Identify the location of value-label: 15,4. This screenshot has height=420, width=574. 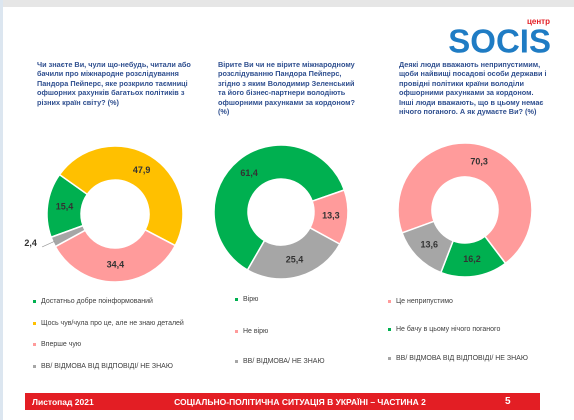
(65, 207).